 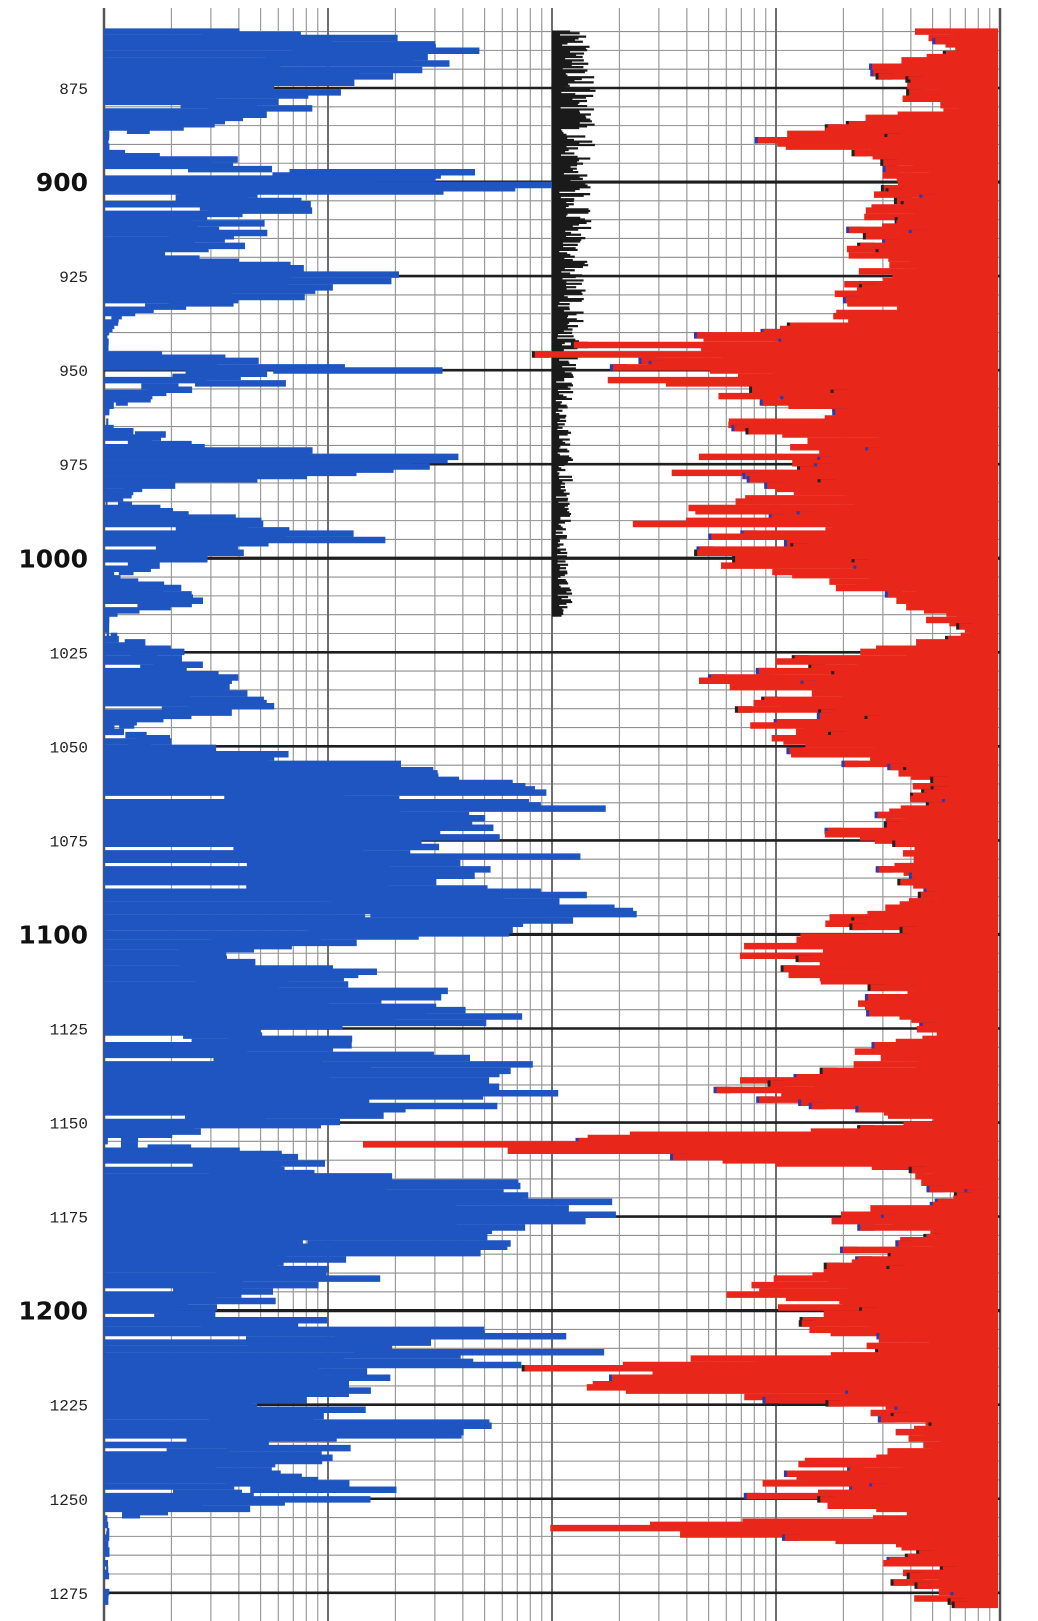 I want to click on depth-tick-label: 1200, so click(x=53, y=1311).